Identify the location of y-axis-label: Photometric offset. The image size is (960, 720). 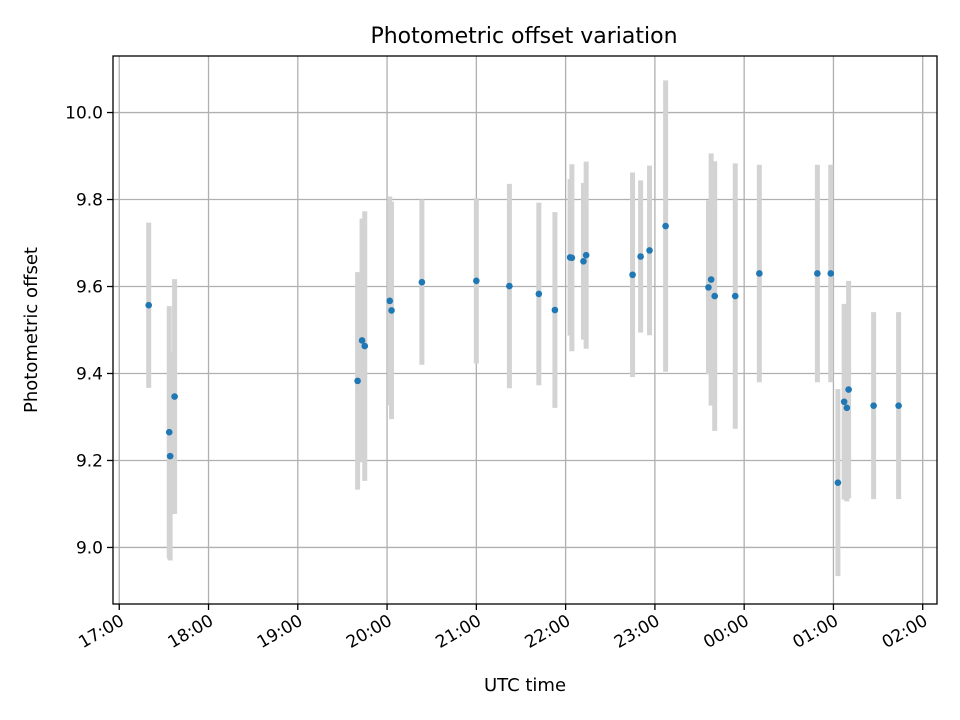
(31, 330).